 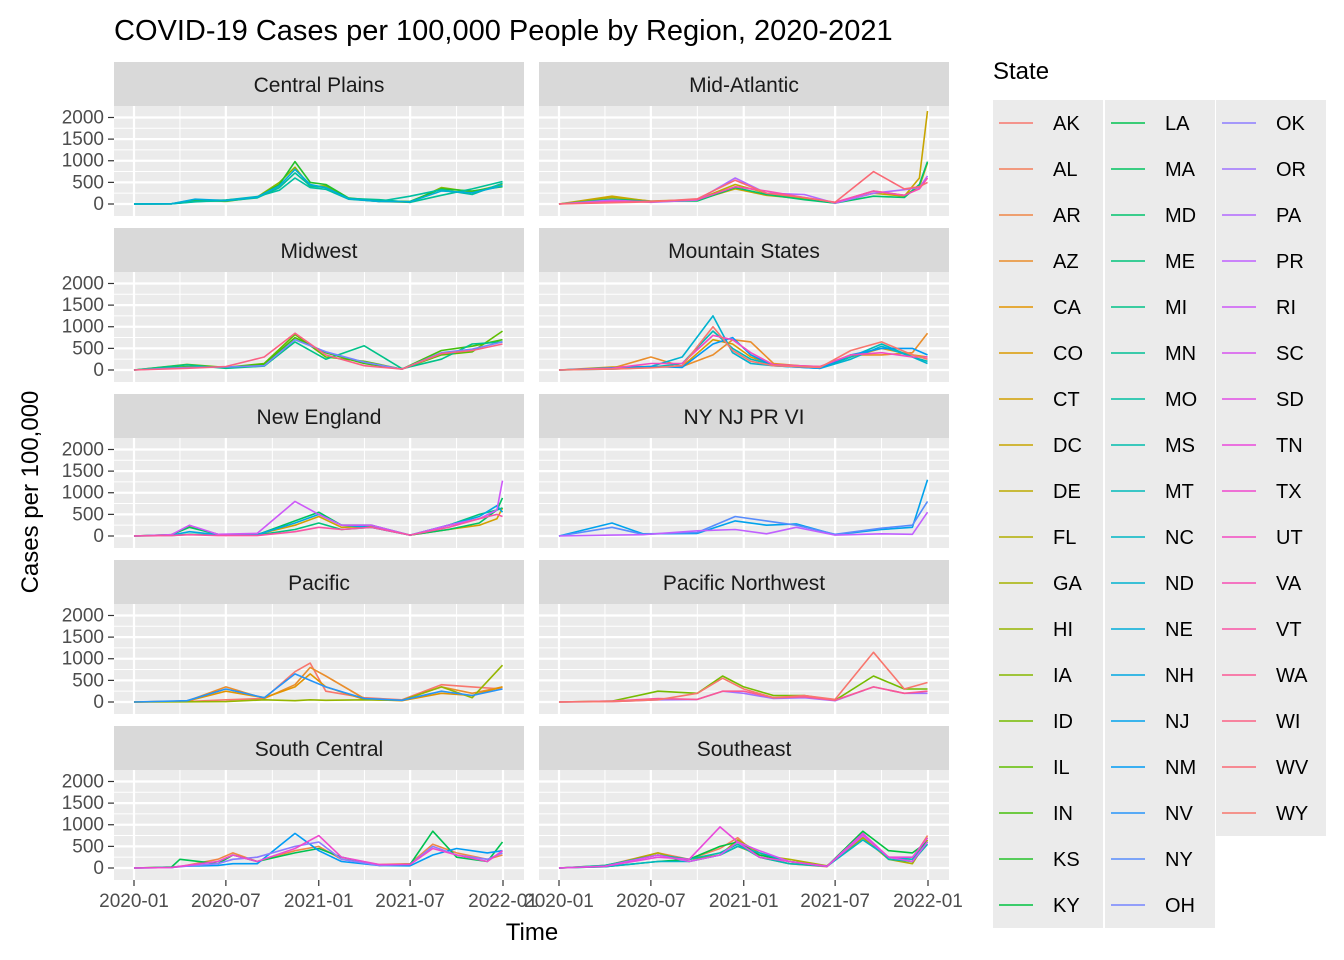 What do you see at coordinates (1063, 676) in the screenshot?
I see `legend-label: IA` at bounding box center [1063, 676].